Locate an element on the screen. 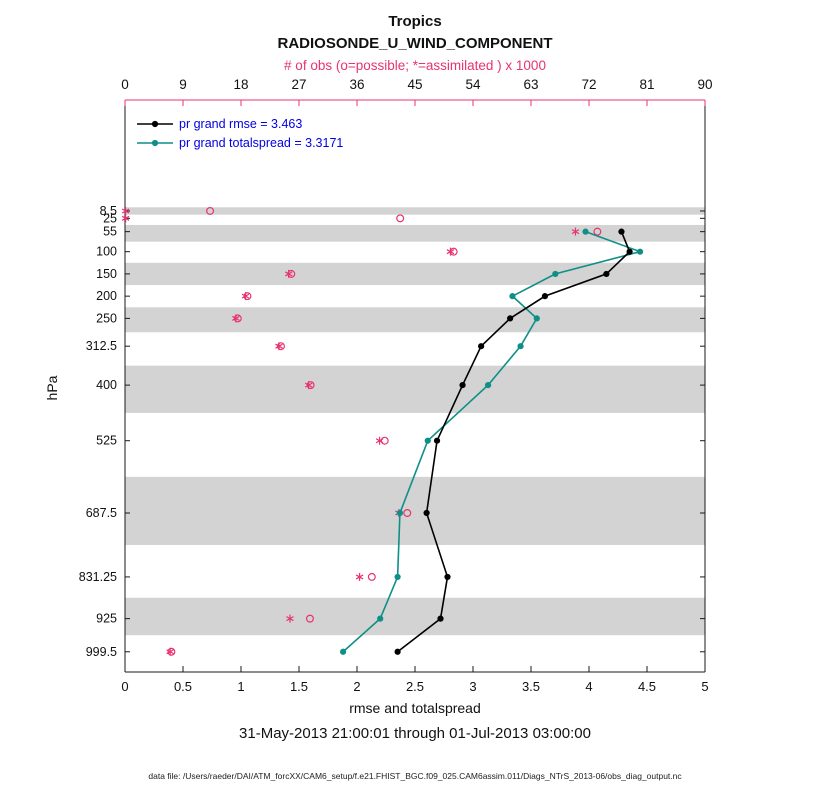 This screenshot has width=830, height=800. y-tick-label: 312.5 is located at coordinates (101, 346).